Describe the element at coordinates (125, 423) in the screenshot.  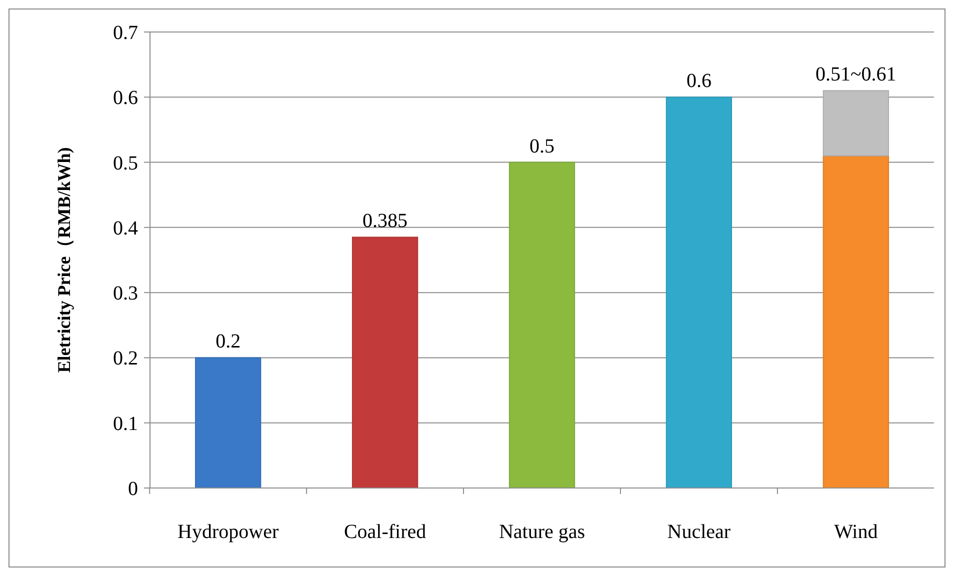
I see `y-tick-label: 0.1` at that location.